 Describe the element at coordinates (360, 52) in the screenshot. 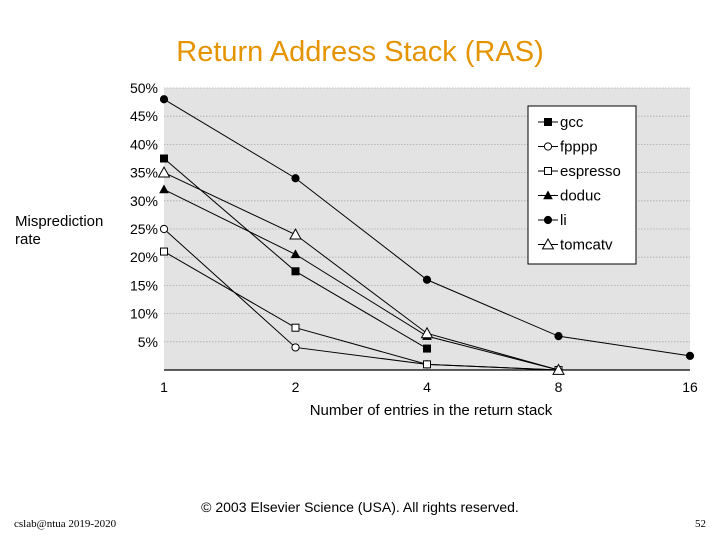

I see `slide-title: Return Address Stack (RAS)` at that location.